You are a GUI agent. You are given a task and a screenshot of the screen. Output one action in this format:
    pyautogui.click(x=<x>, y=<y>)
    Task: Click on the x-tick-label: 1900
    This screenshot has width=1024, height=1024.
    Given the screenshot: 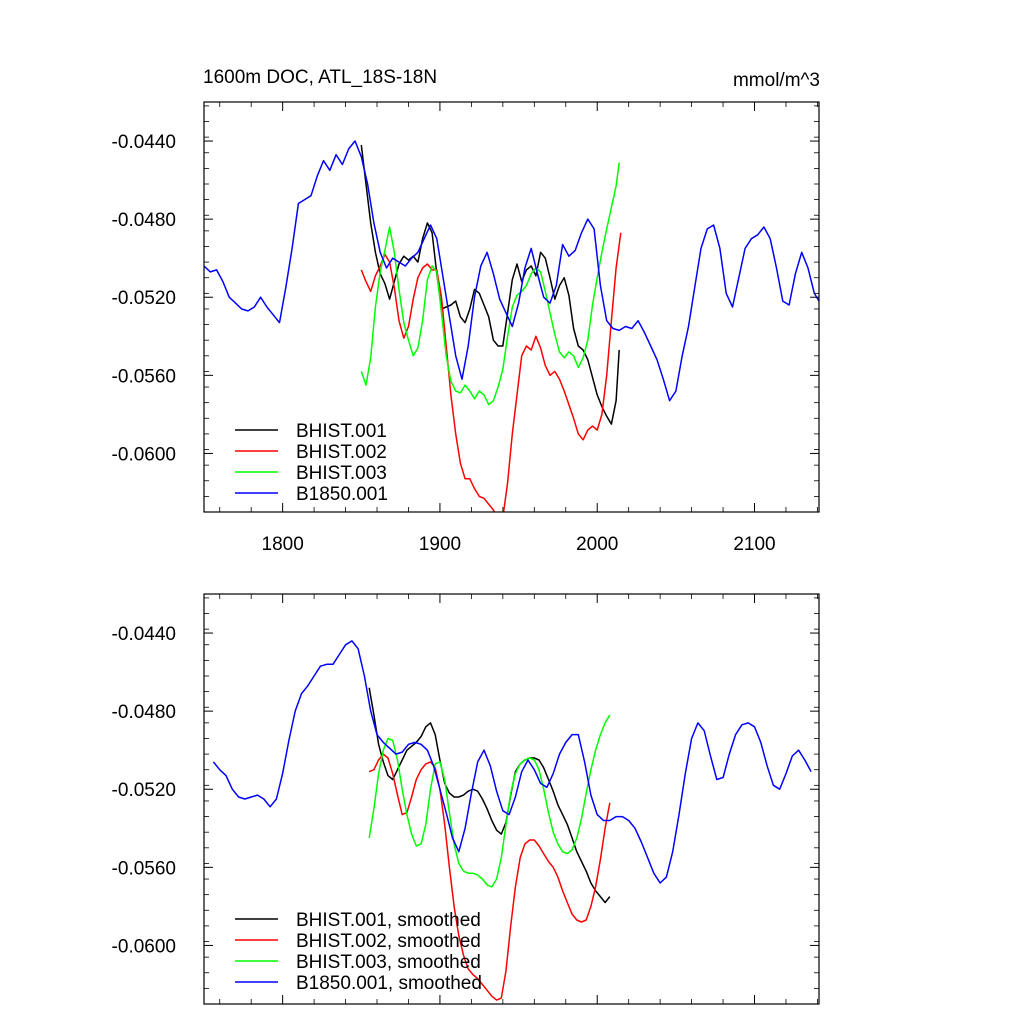 What is the action you would take?
    pyautogui.click(x=440, y=544)
    